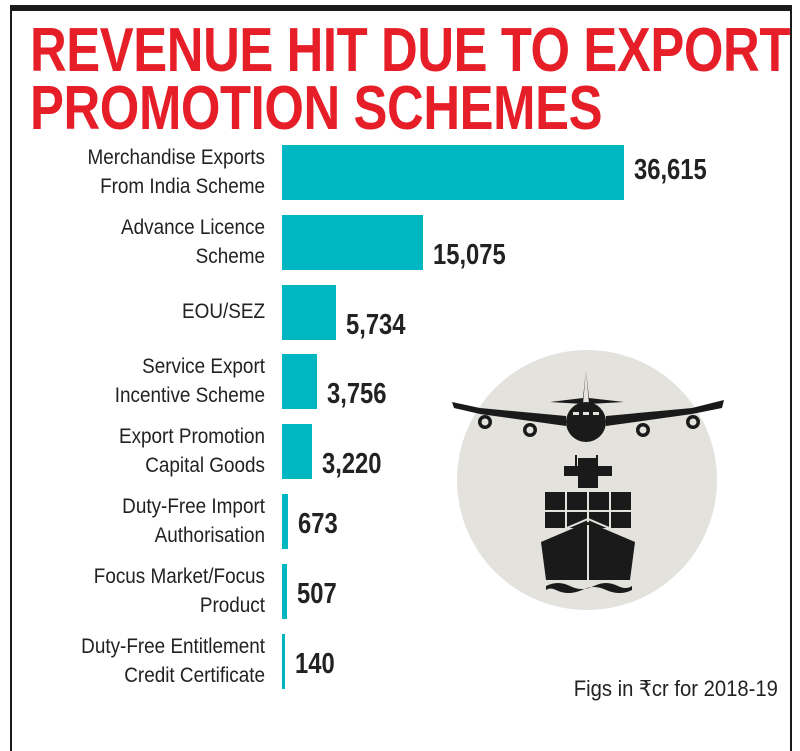 This screenshot has width=800, height=751. I want to click on value-label: 15,075, so click(469, 254).